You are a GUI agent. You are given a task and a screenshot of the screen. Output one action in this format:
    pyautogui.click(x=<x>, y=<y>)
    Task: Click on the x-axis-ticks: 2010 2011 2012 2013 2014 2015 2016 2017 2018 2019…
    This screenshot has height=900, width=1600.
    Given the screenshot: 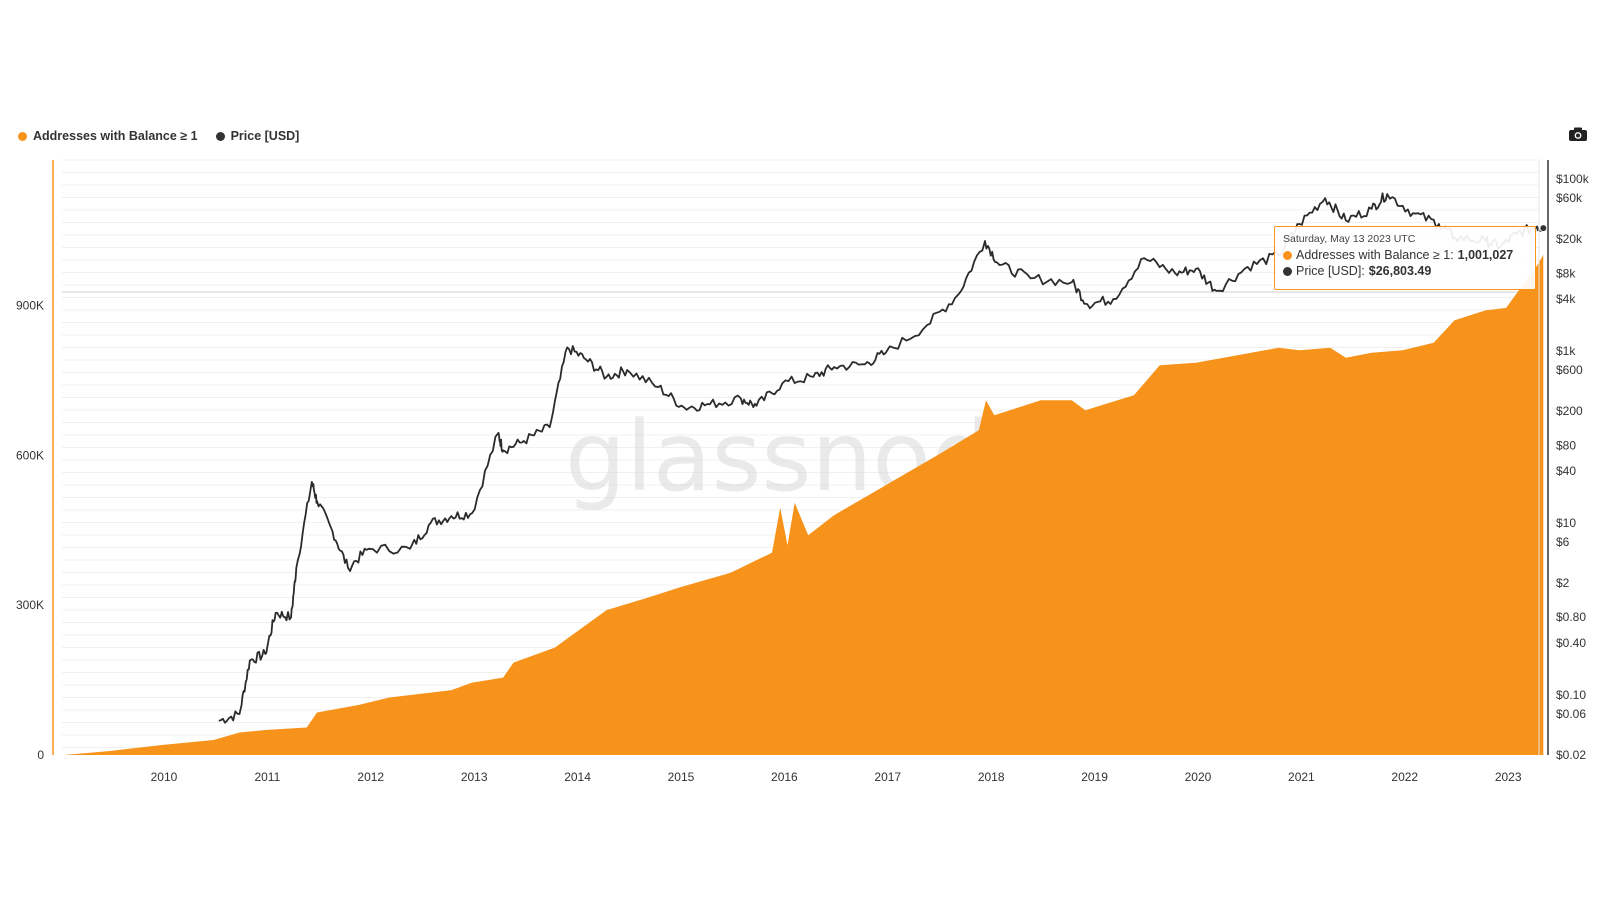 What is the action you would take?
    pyautogui.click(x=836, y=777)
    